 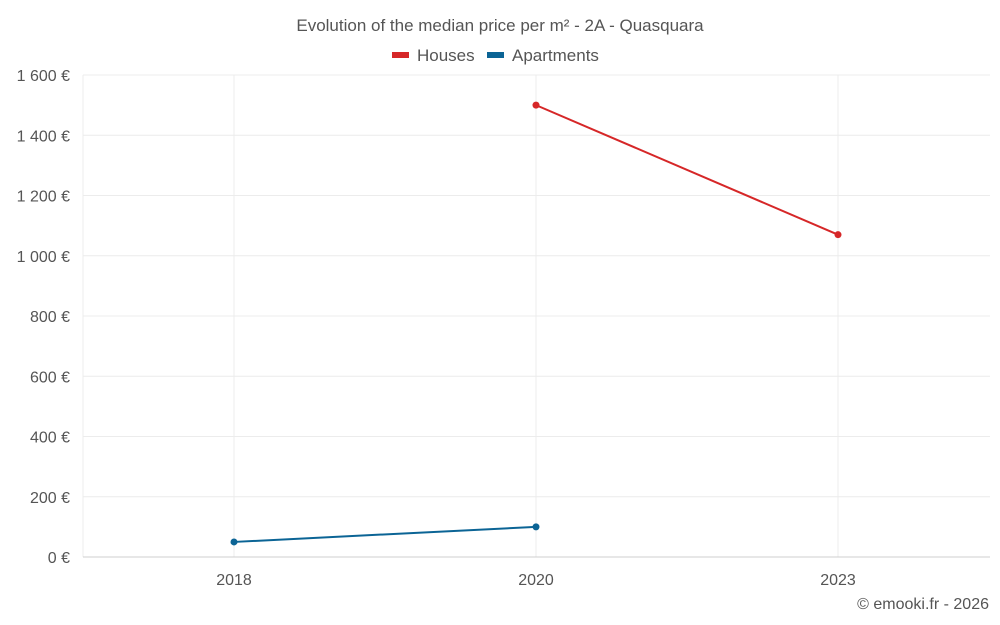 I want to click on y-tick-label: 600 €, so click(x=50, y=377).